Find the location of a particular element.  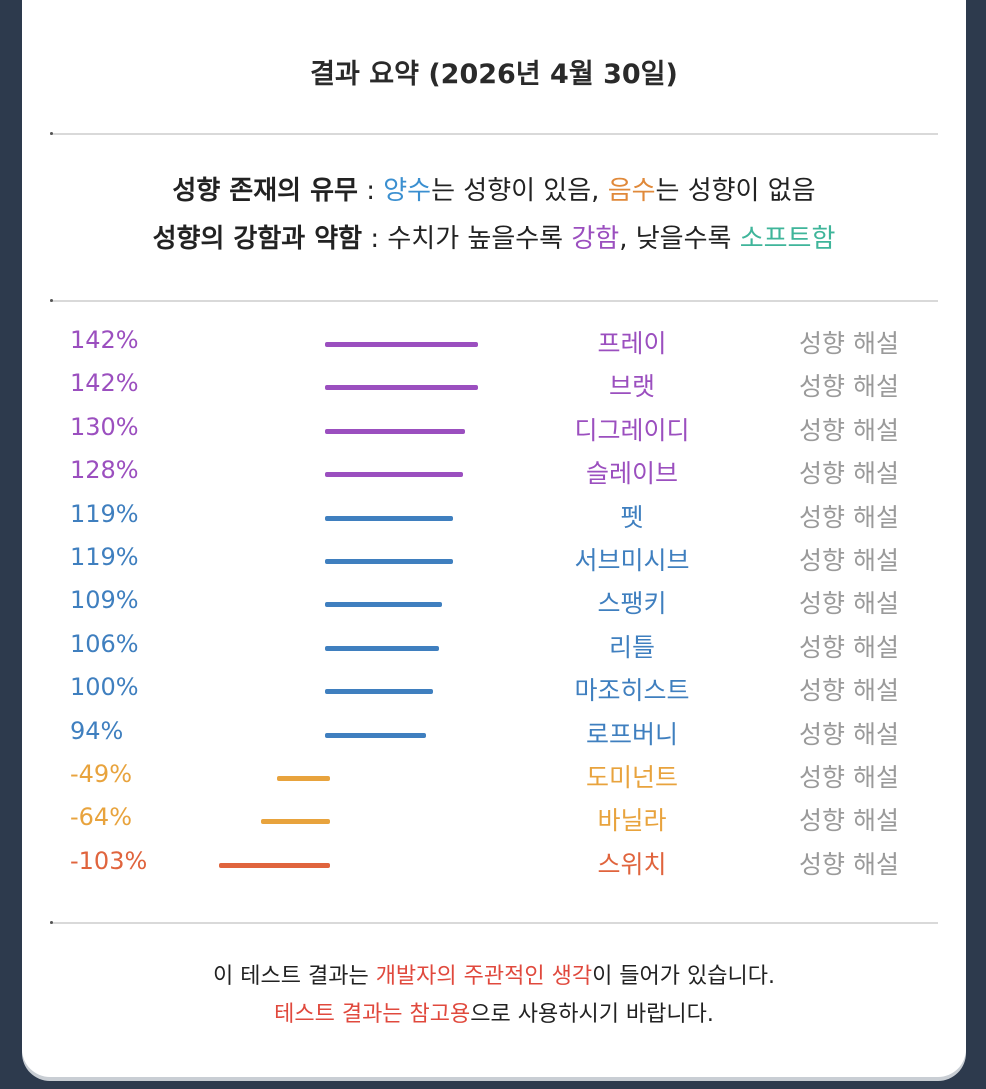

divider-middle is located at coordinates (494, 300).